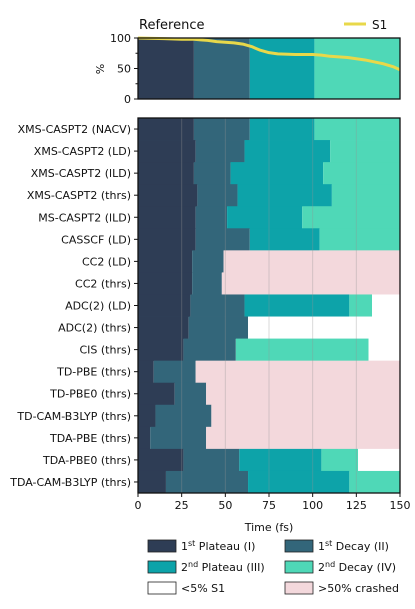  What do you see at coordinates (93, 372) in the screenshot?
I see `method-label: TD-PBE (thrs)` at bounding box center [93, 372].